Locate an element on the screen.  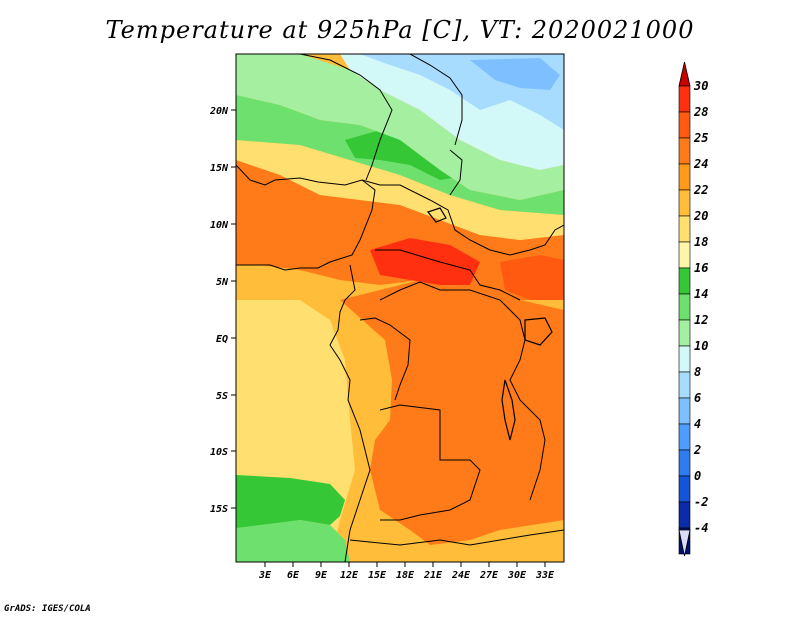
lat-tick-label: 15S is located at coordinates (219, 509).